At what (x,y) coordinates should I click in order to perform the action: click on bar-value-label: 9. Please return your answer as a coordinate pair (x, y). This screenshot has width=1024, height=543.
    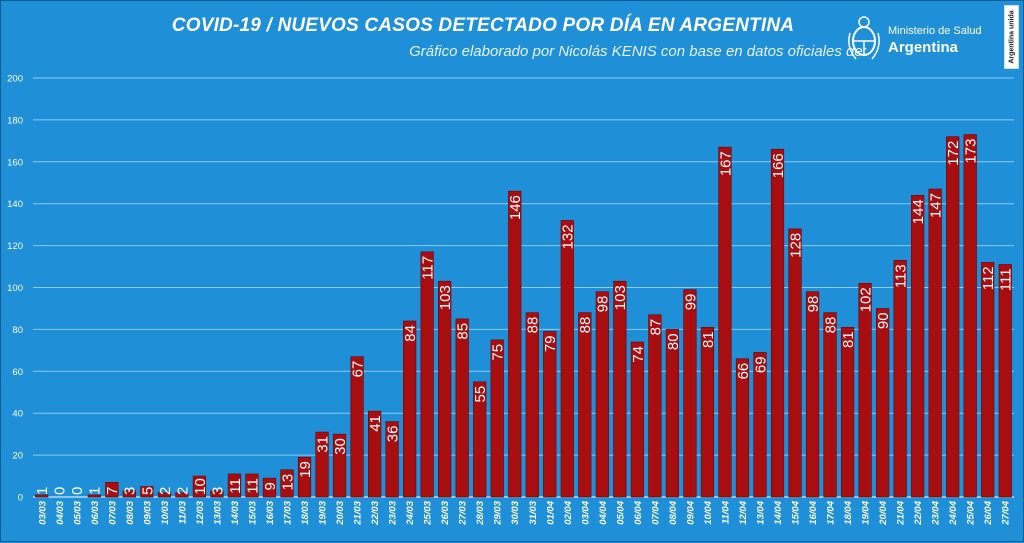
    Looking at the image, I should click on (270, 486).